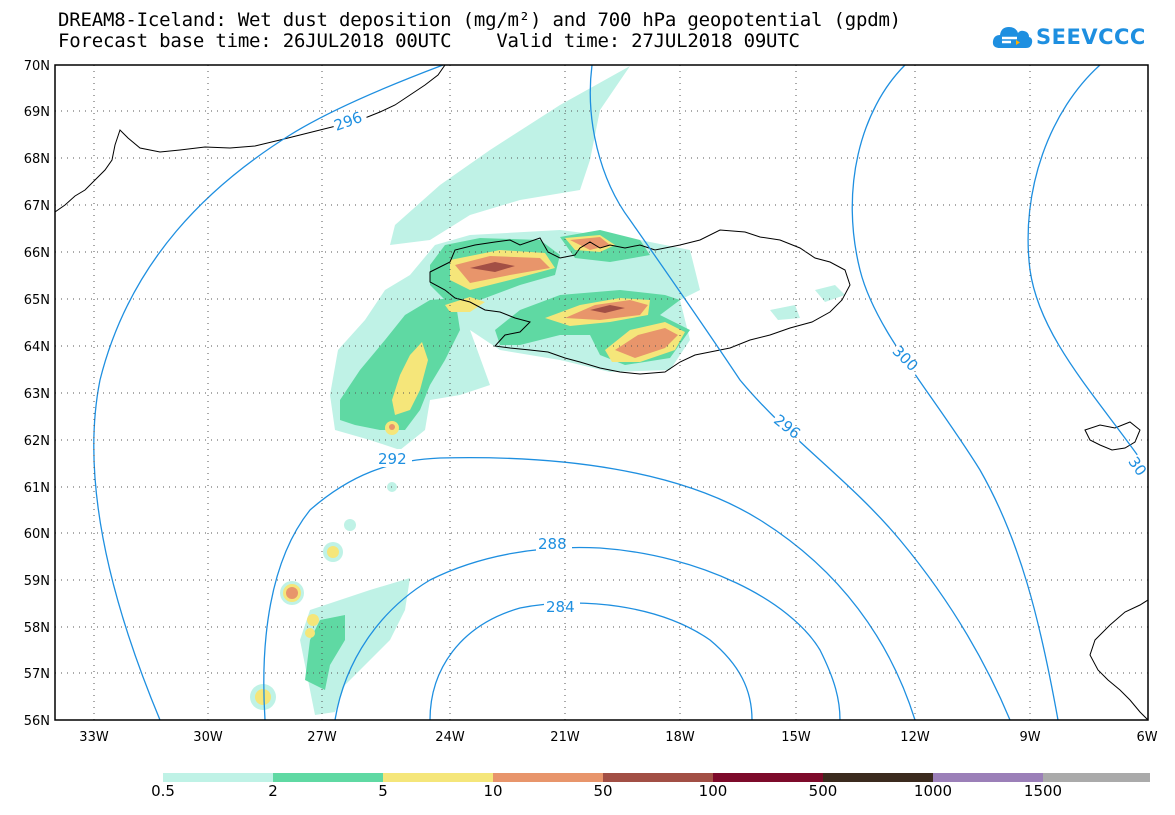 The width and height of the screenshot is (1175, 815). Describe the element at coordinates (37, 581) in the screenshot. I see `lat-label: 59N` at that location.